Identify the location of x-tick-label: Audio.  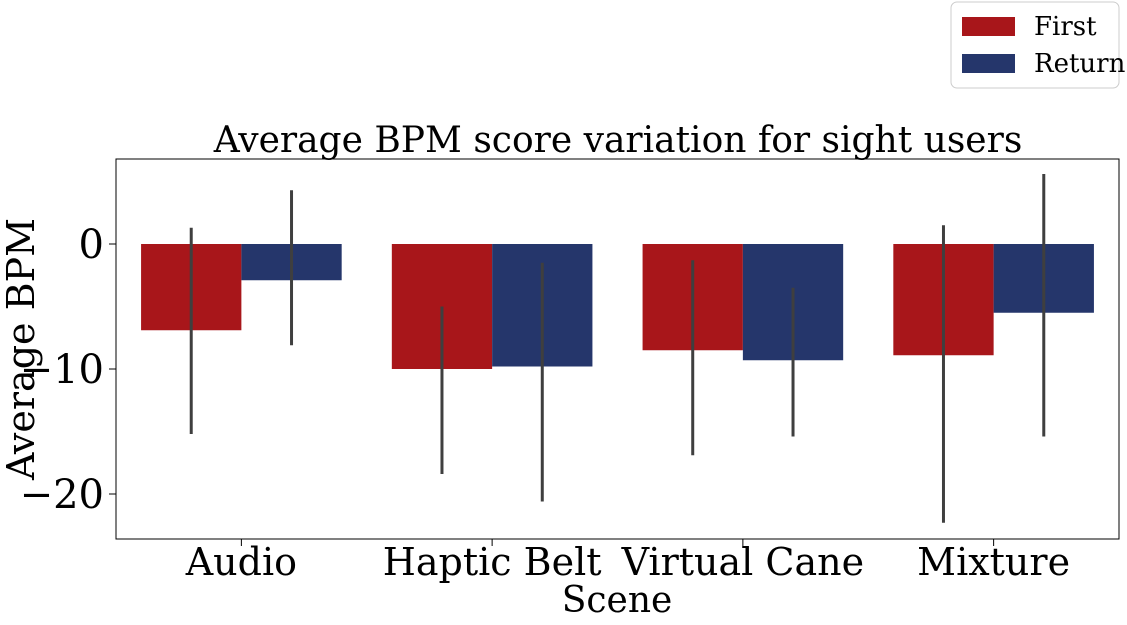
(241, 562).